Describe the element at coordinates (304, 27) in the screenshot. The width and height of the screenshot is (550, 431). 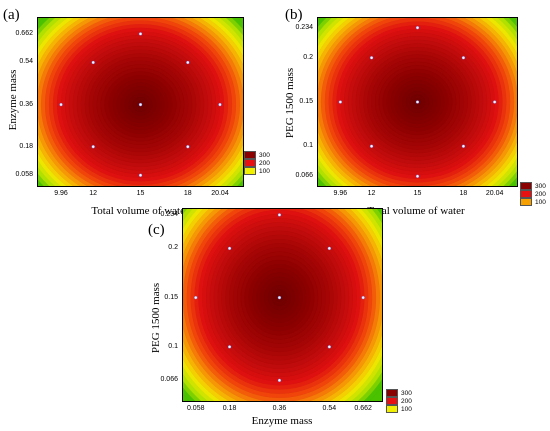
I see `panel-b-y-tick-label: 0.234` at that location.